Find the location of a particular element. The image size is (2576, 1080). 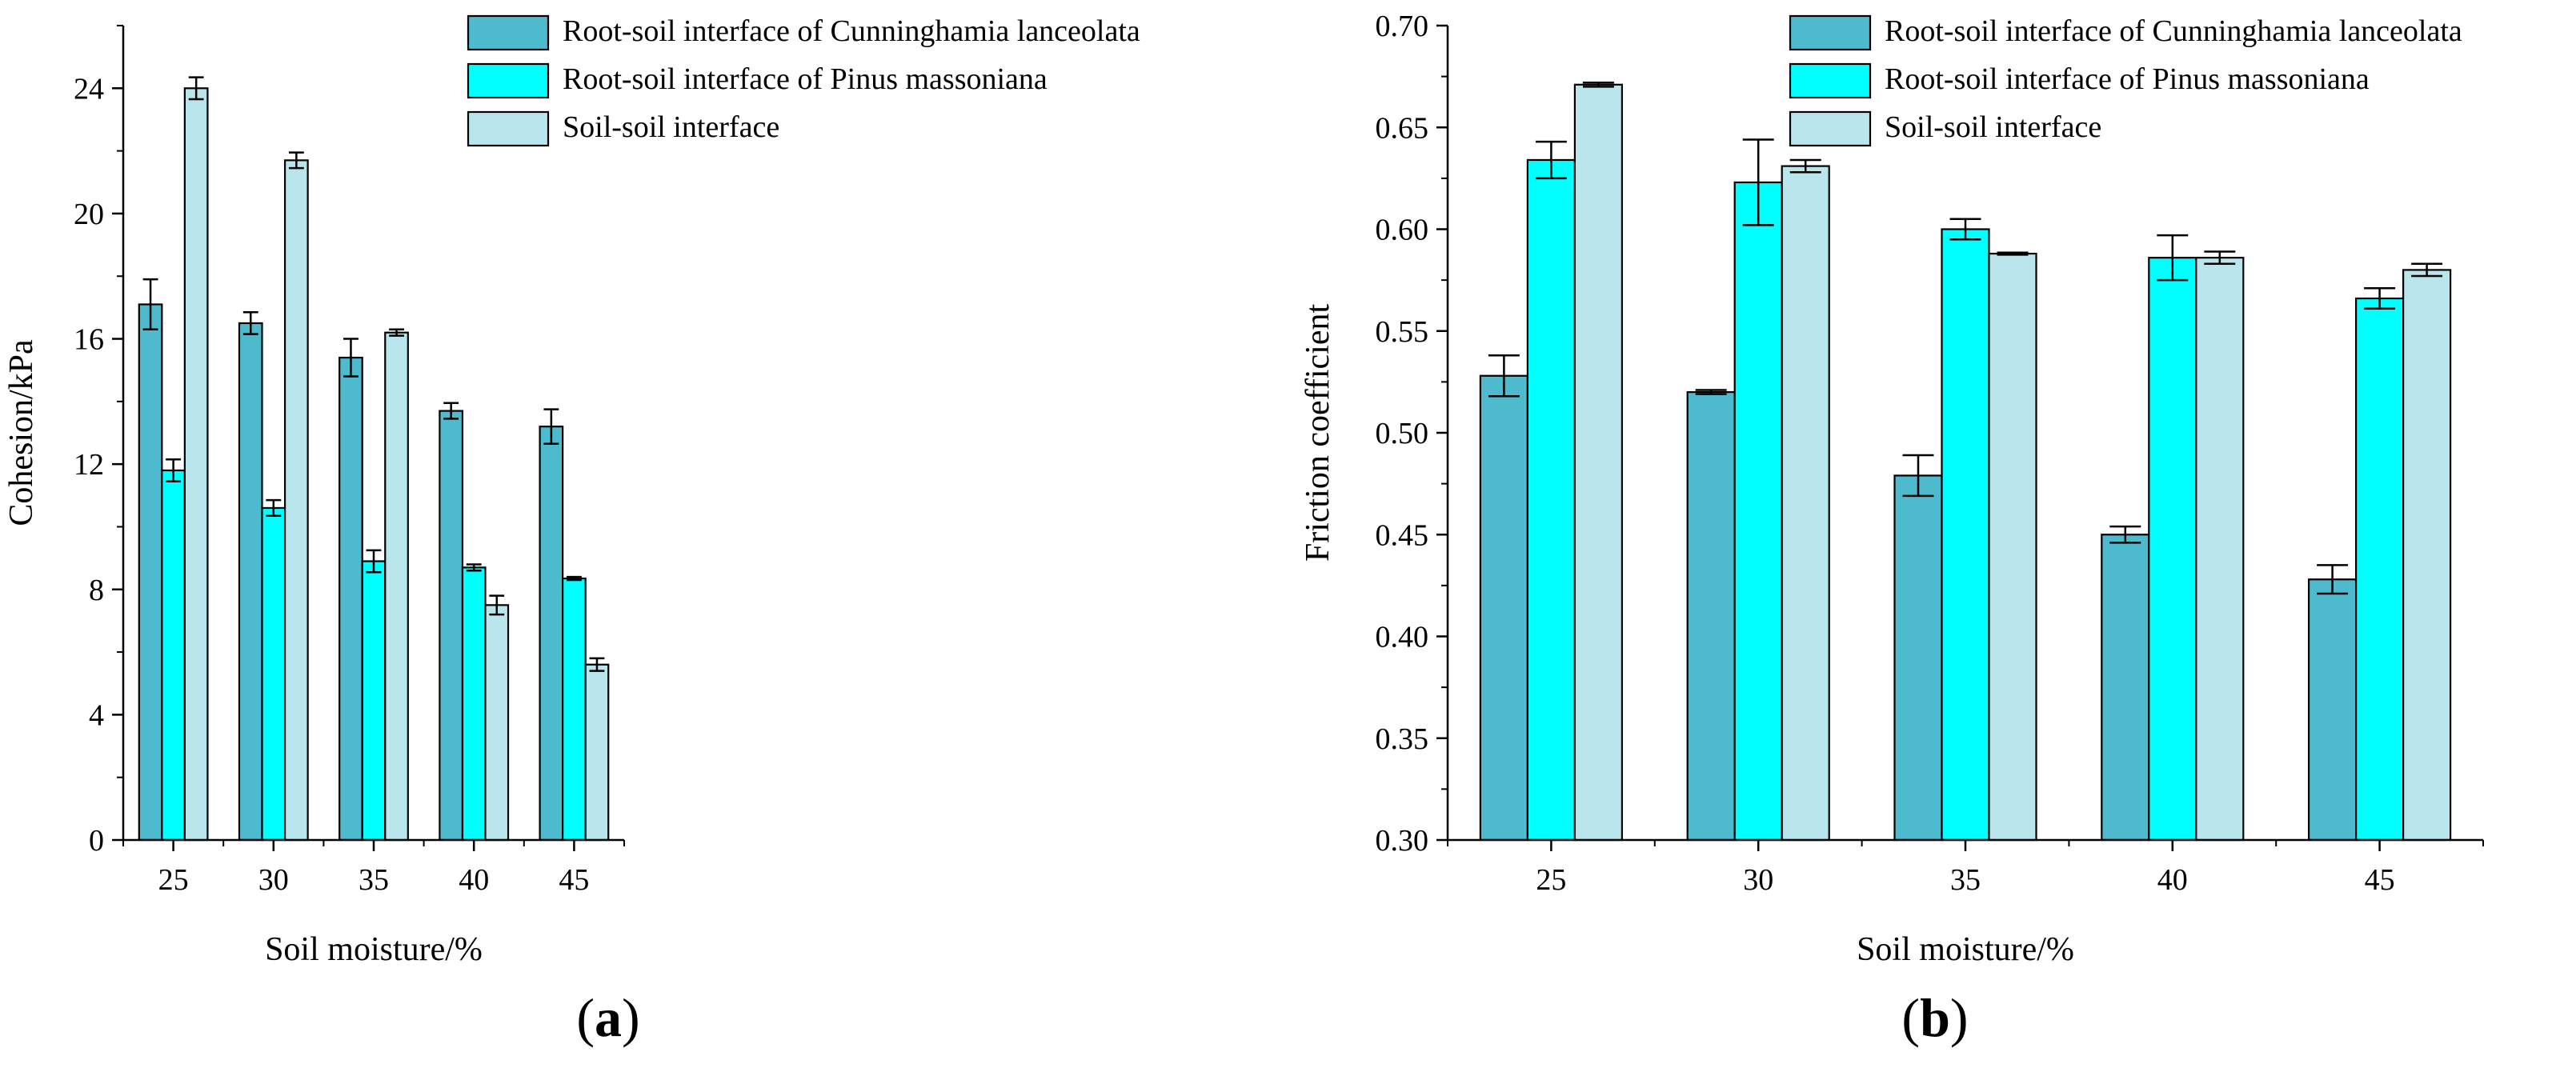

y-tick-label: 0.30 is located at coordinates (1402, 841).